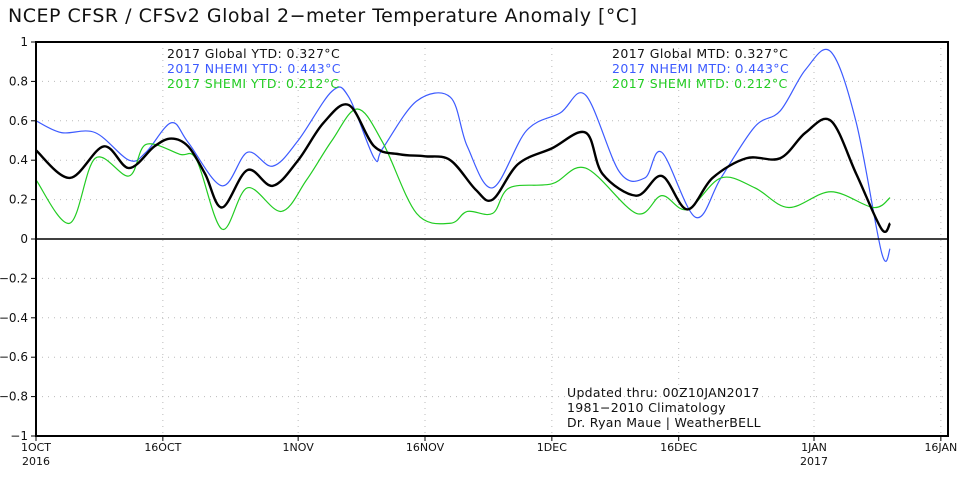 The image size is (960, 480). Describe the element at coordinates (253, 53) in the screenshot. I see `legend-entry: 2017 Global YTD: 0.327°C` at that location.